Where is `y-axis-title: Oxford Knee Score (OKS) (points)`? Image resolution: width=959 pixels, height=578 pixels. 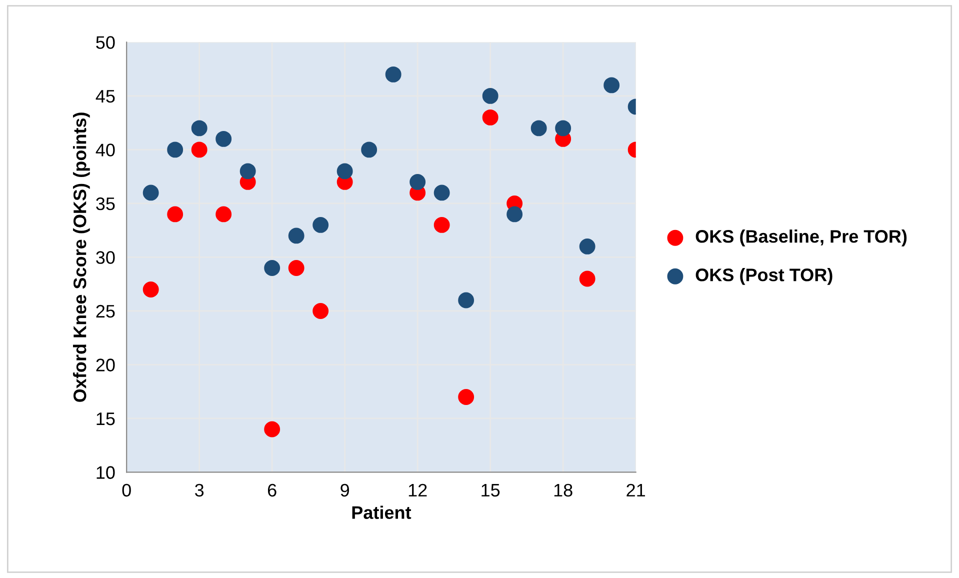
y-axis-title: Oxford Knee Score (OKS) (points) is located at coordinates (81, 257).